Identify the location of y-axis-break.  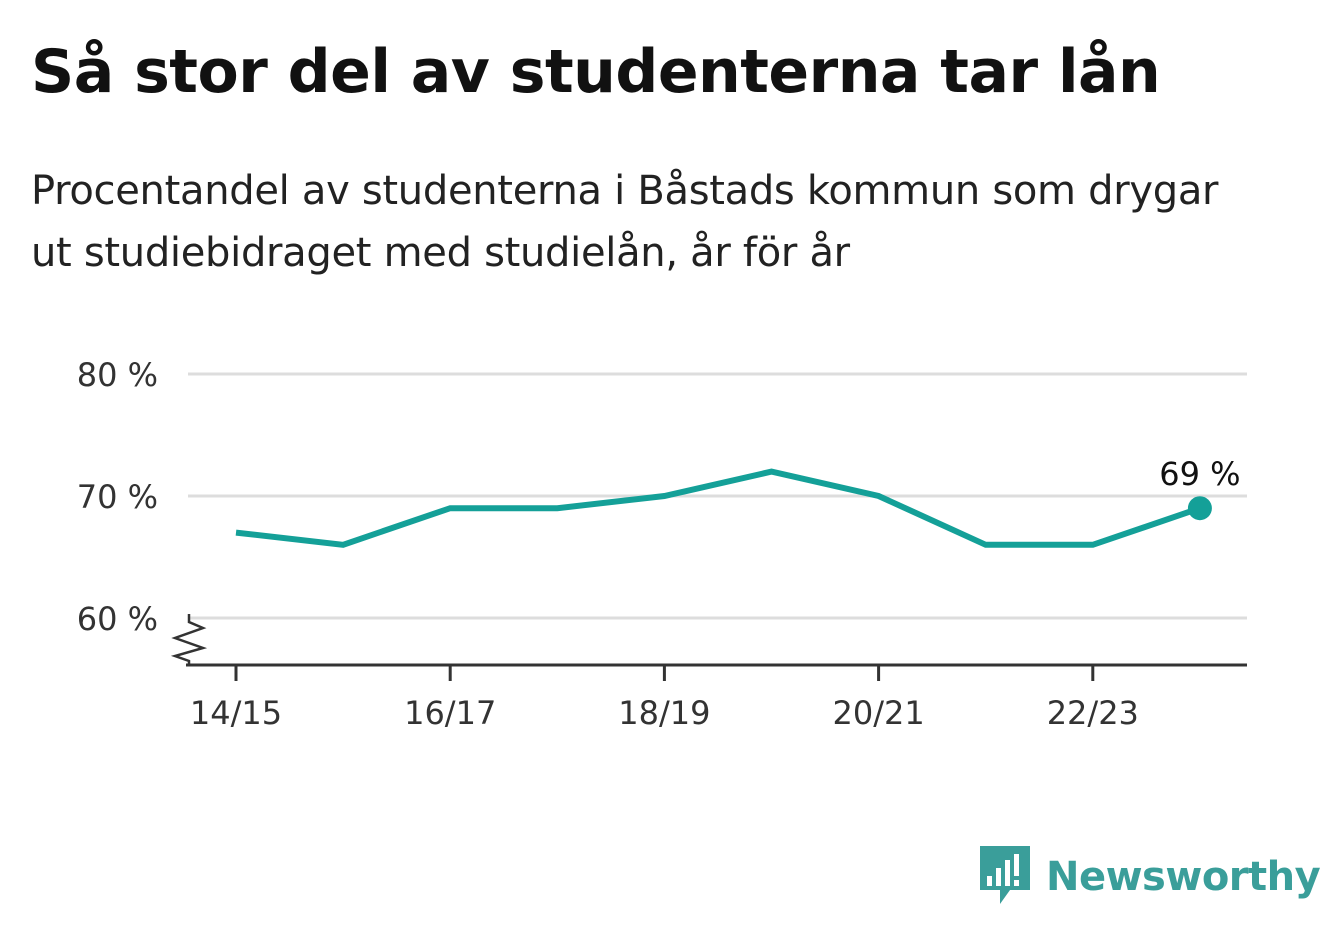
(189, 639).